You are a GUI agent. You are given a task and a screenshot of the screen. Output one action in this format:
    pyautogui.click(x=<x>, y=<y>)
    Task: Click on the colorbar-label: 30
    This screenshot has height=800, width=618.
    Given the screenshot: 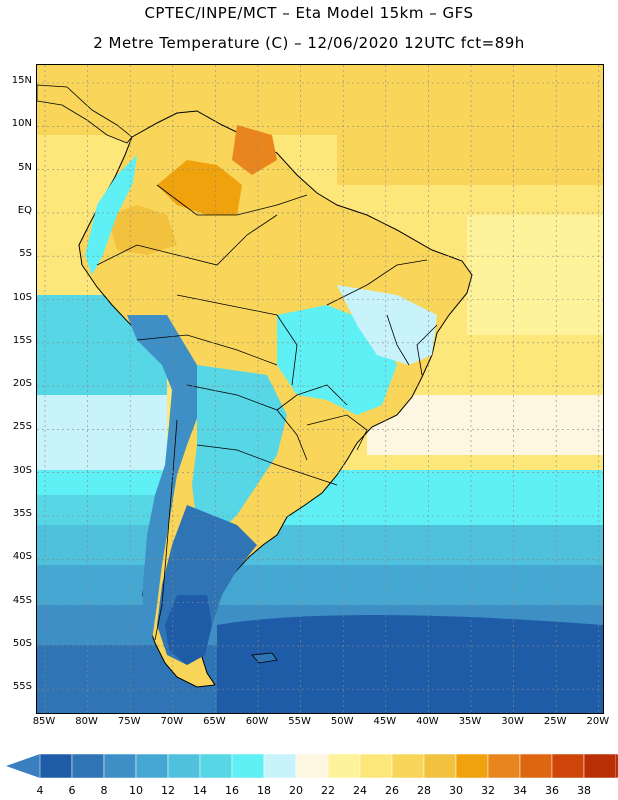 What is the action you would take?
    pyautogui.click(x=456, y=790)
    